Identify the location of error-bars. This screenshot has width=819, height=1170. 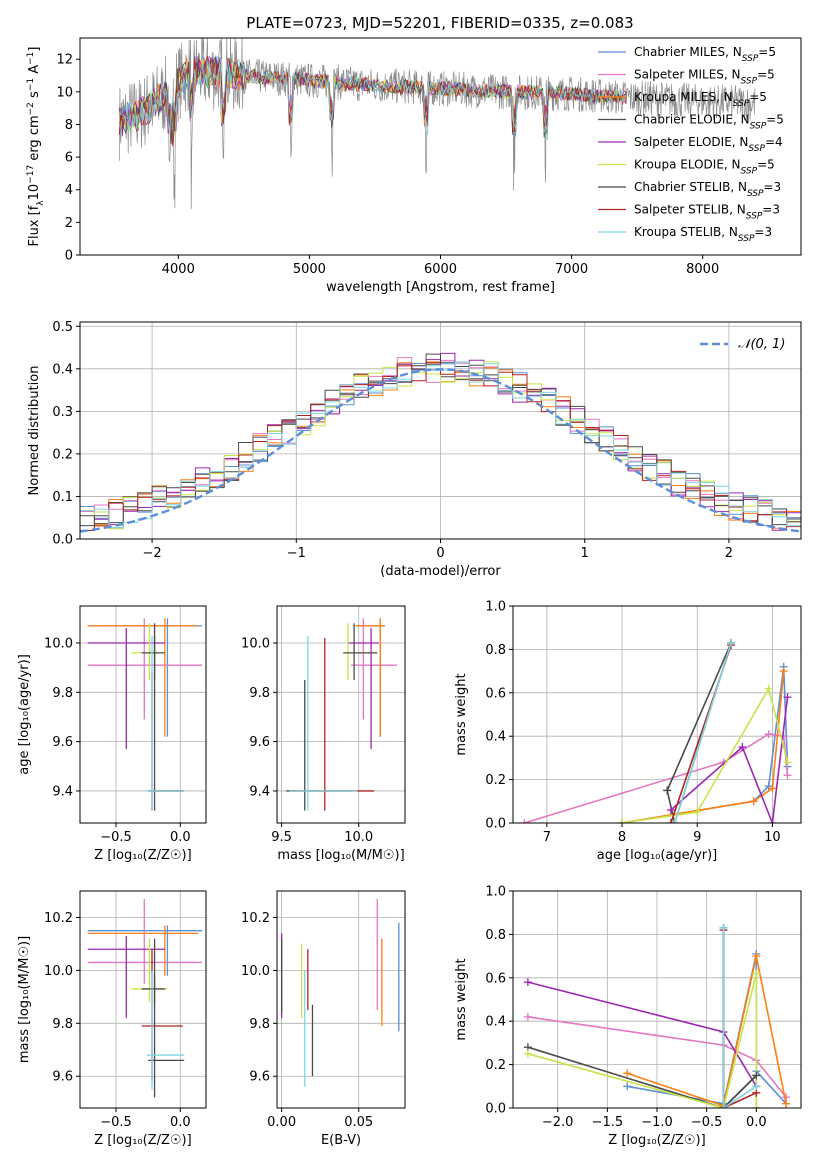
(342, 714).